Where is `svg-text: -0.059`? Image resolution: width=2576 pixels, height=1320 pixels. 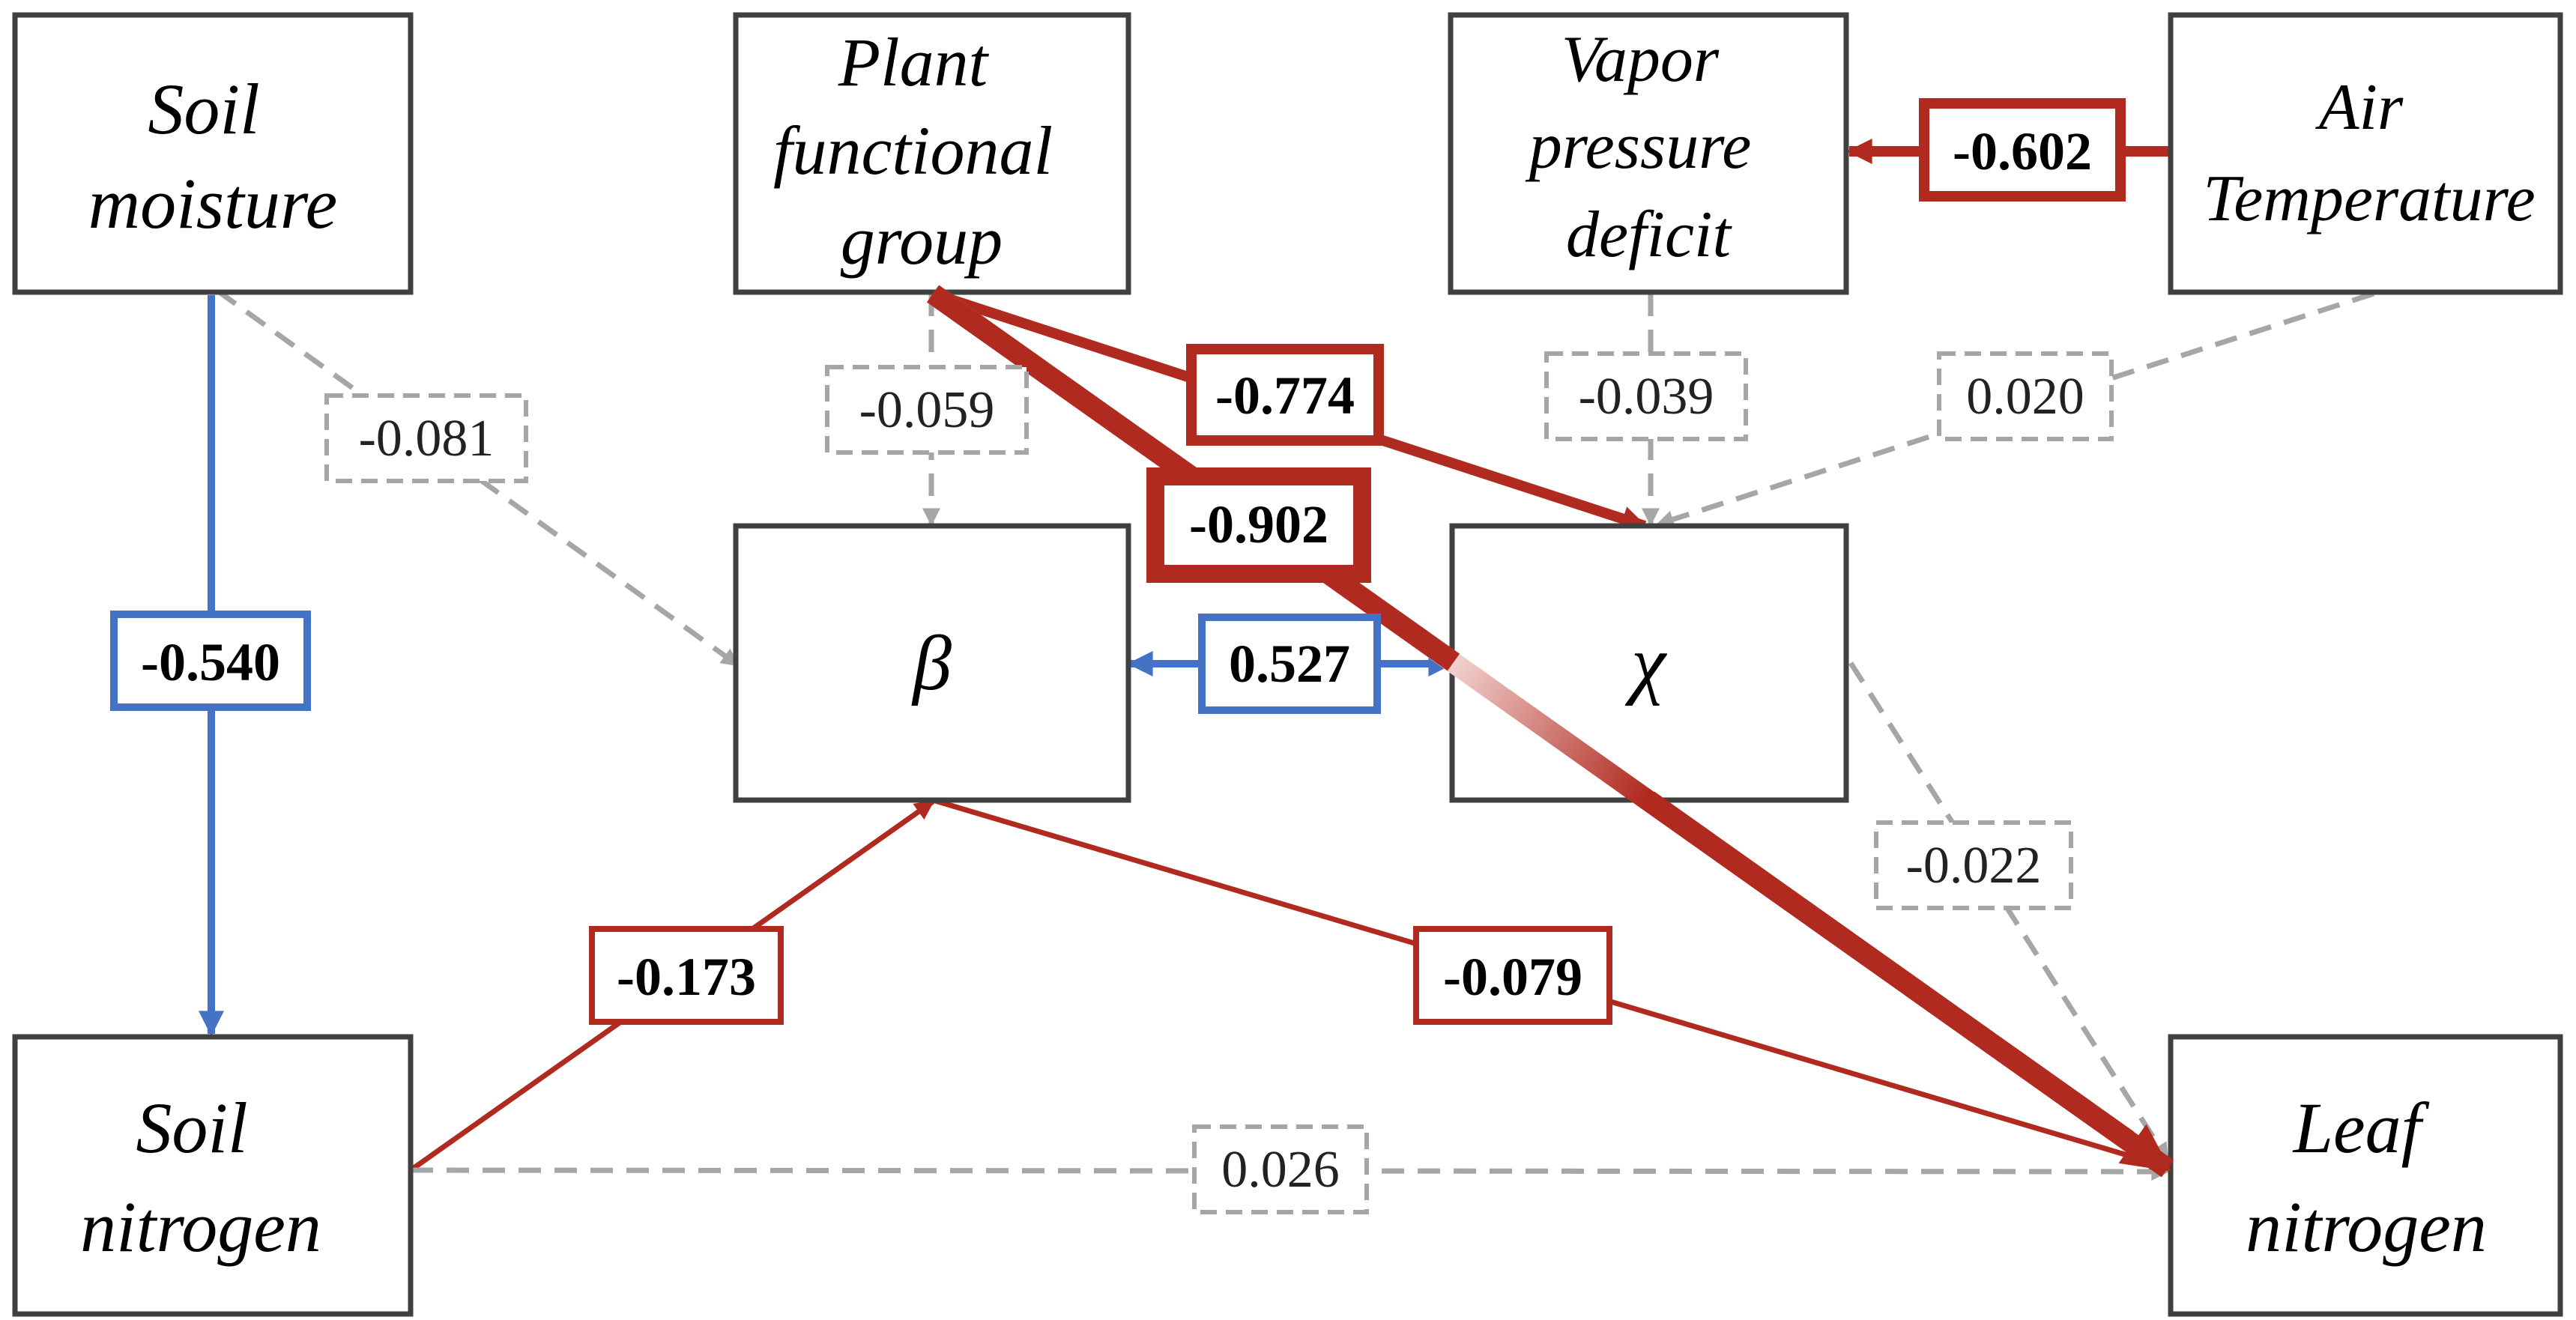 svg-text: -0.059 is located at coordinates (927, 410).